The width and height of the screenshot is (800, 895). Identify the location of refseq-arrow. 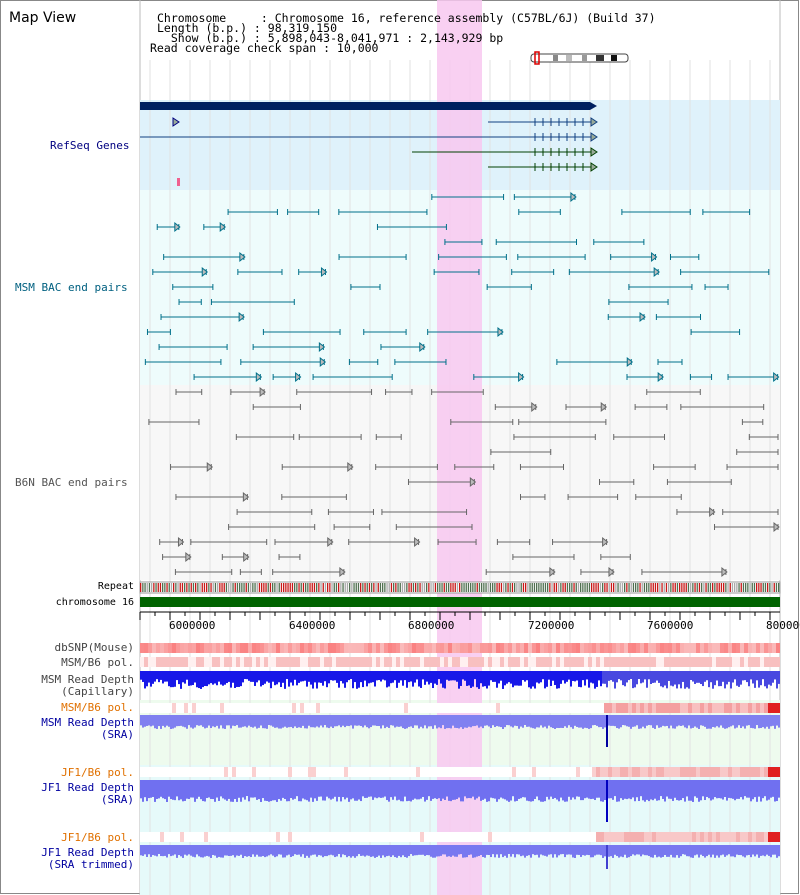
(594, 167).